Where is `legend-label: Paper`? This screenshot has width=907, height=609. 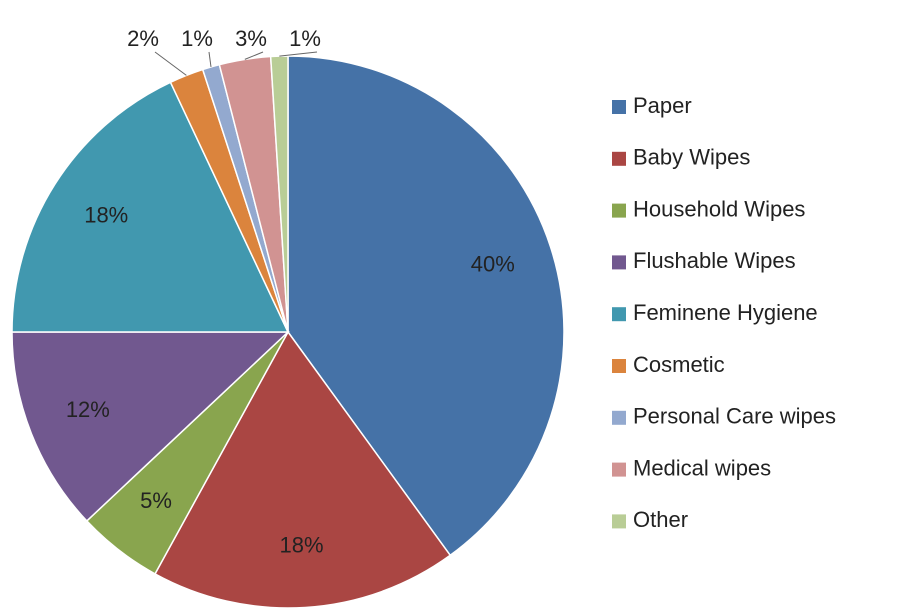
legend-label: Paper is located at coordinates (662, 105).